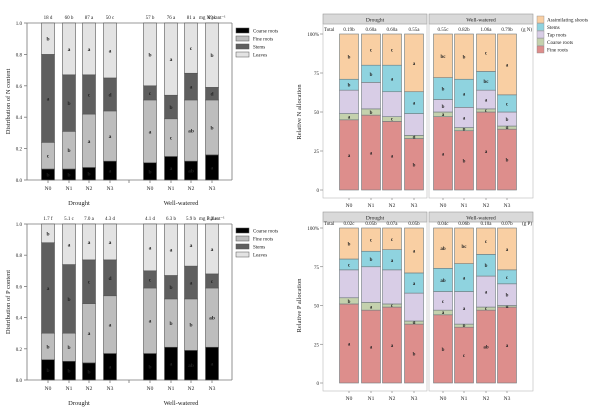 The width and height of the screenshot is (600, 412). I want to click on total-label: 1.06a, so click(487, 30).